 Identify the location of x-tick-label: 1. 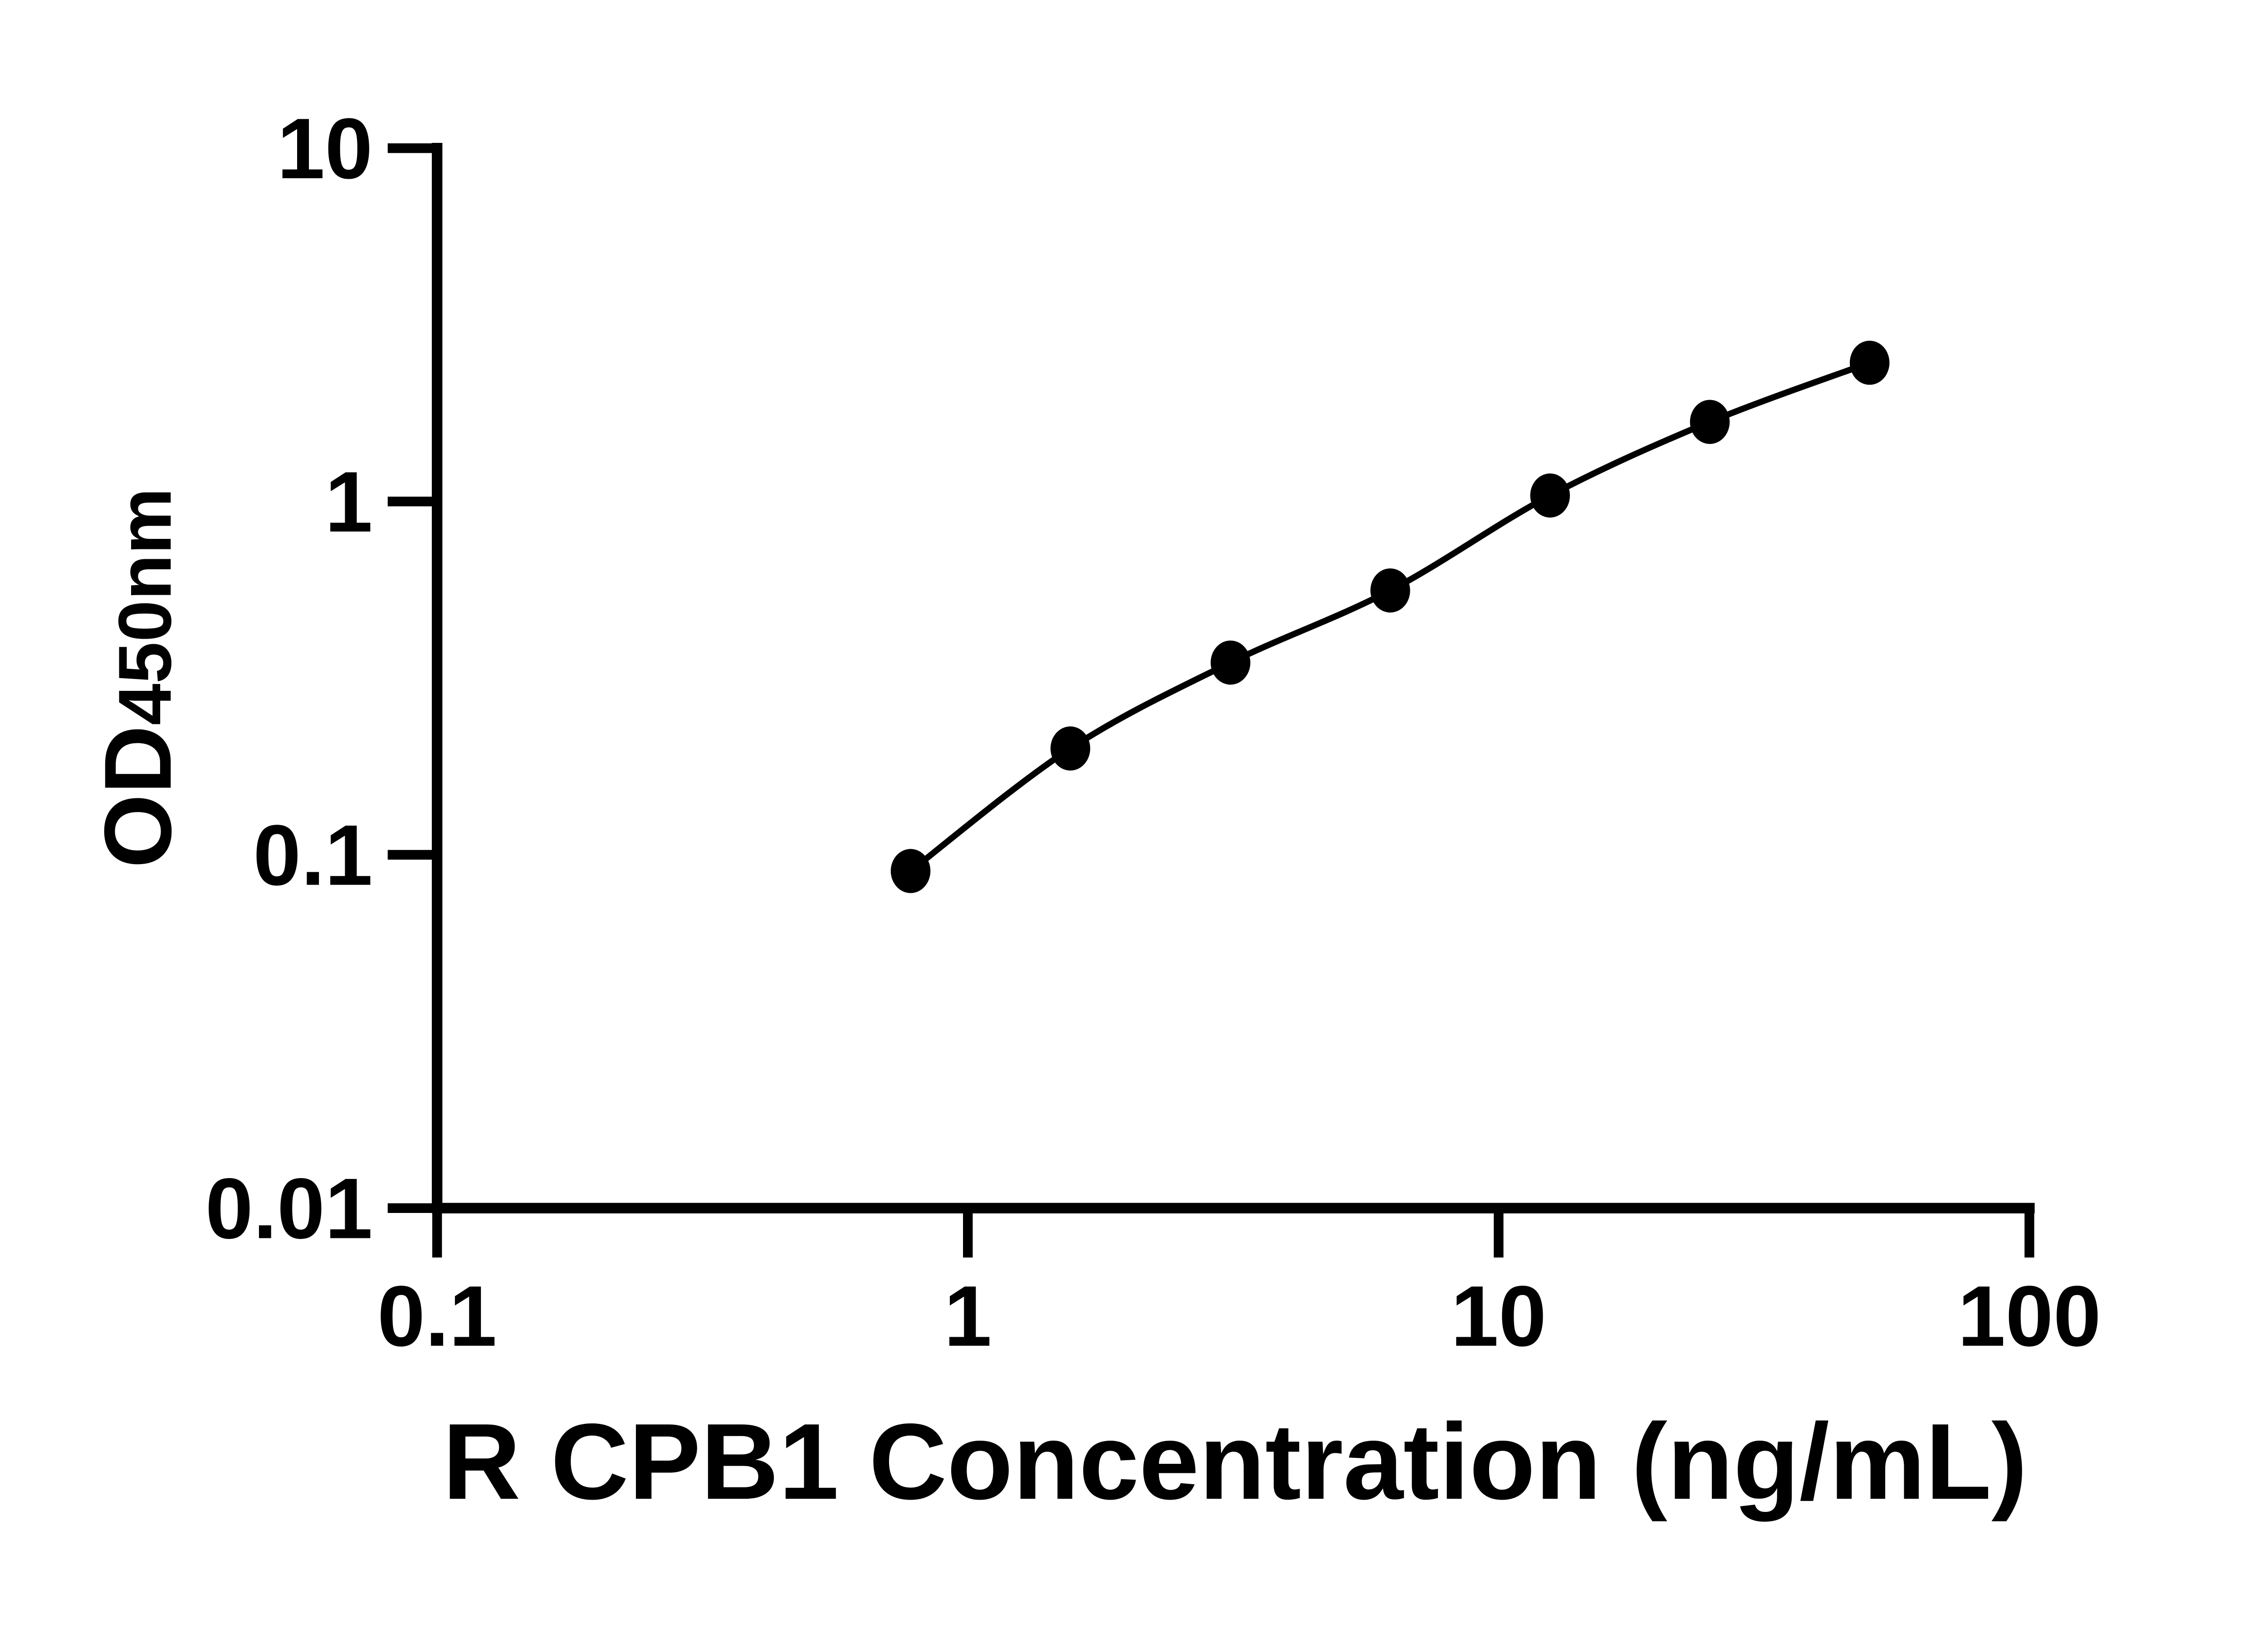
(968, 1316).